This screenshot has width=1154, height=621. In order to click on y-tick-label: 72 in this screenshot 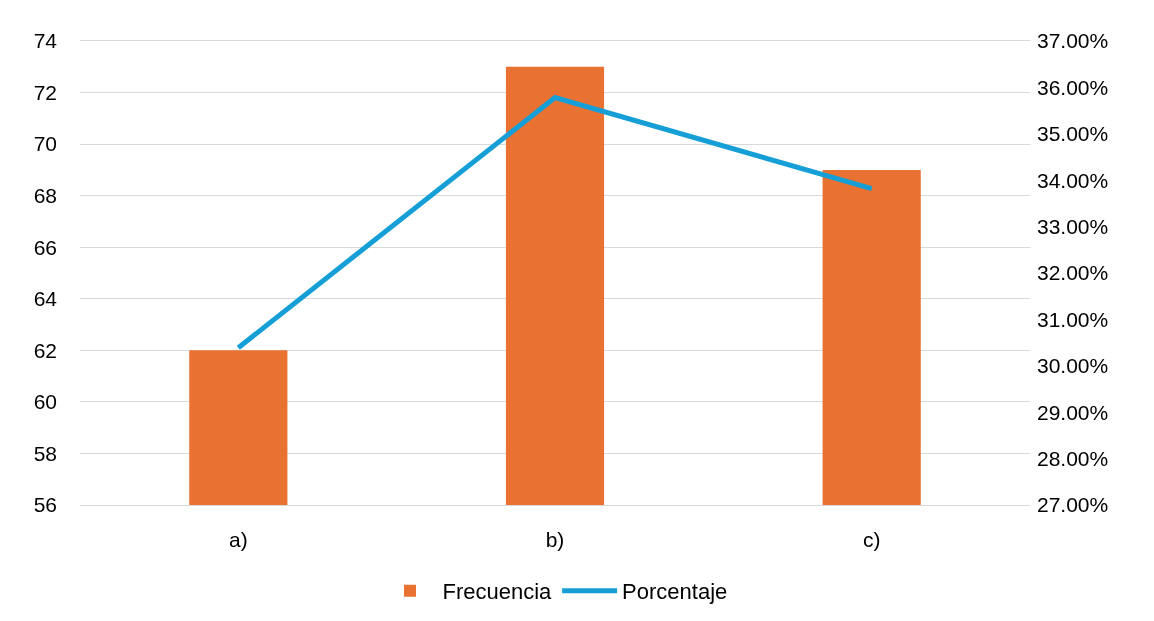, I will do `click(45, 92)`.